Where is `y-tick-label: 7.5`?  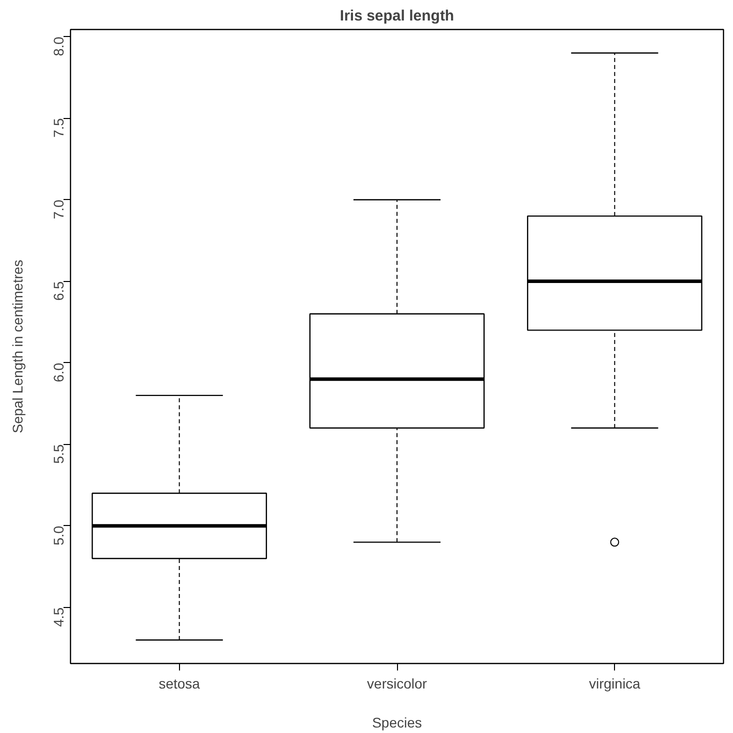
y-tick-label: 7.5 is located at coordinates (58, 128).